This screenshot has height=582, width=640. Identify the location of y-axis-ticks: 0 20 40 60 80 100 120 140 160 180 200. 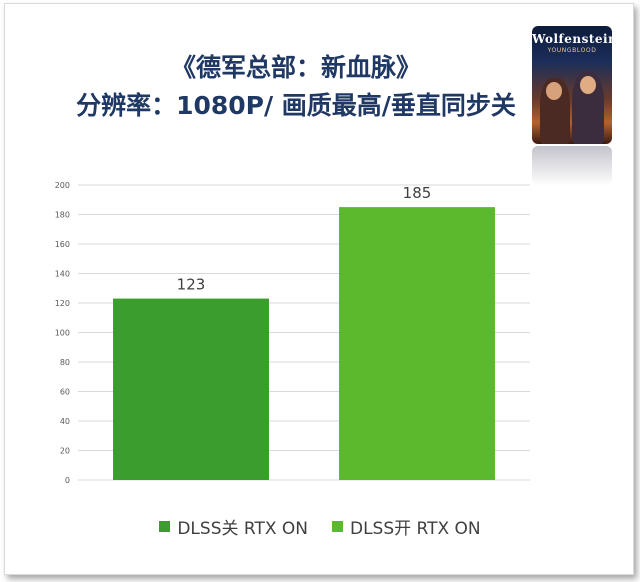
(62, 333).